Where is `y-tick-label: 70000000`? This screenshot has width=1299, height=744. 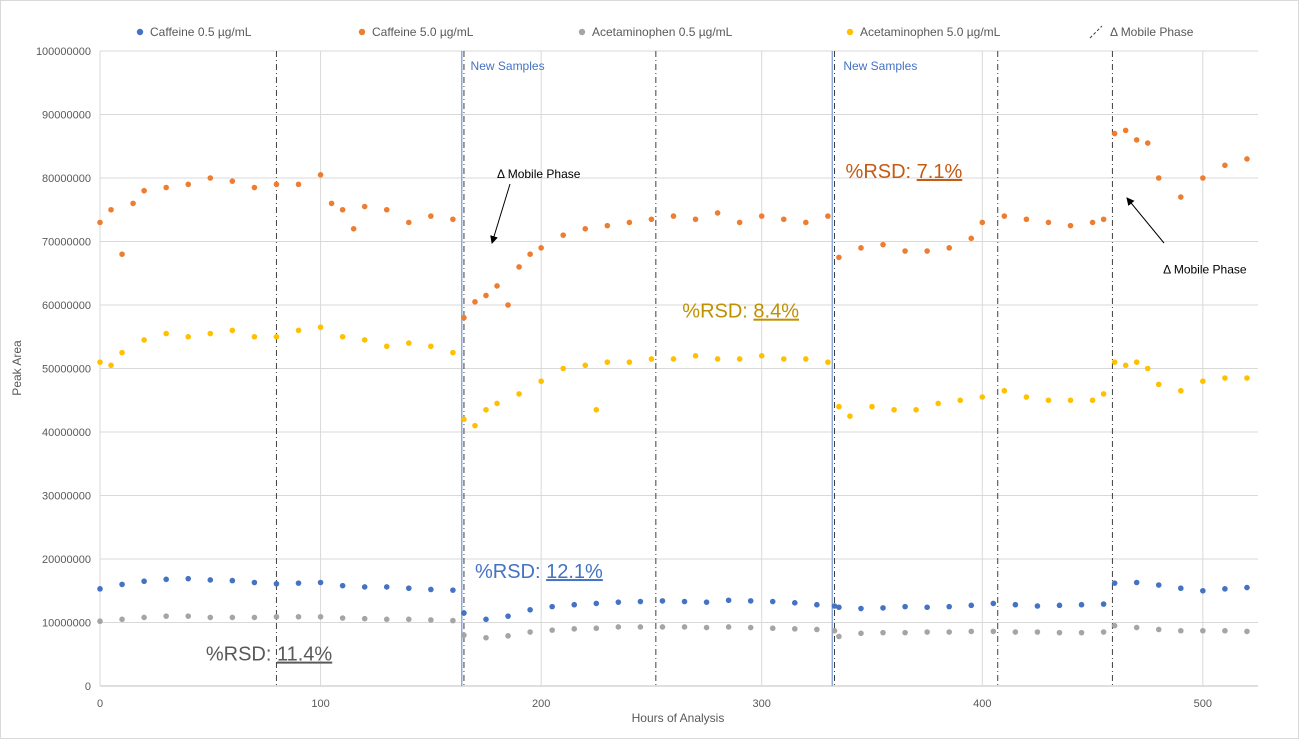
y-tick-label: 70000000 is located at coordinates (66, 243).